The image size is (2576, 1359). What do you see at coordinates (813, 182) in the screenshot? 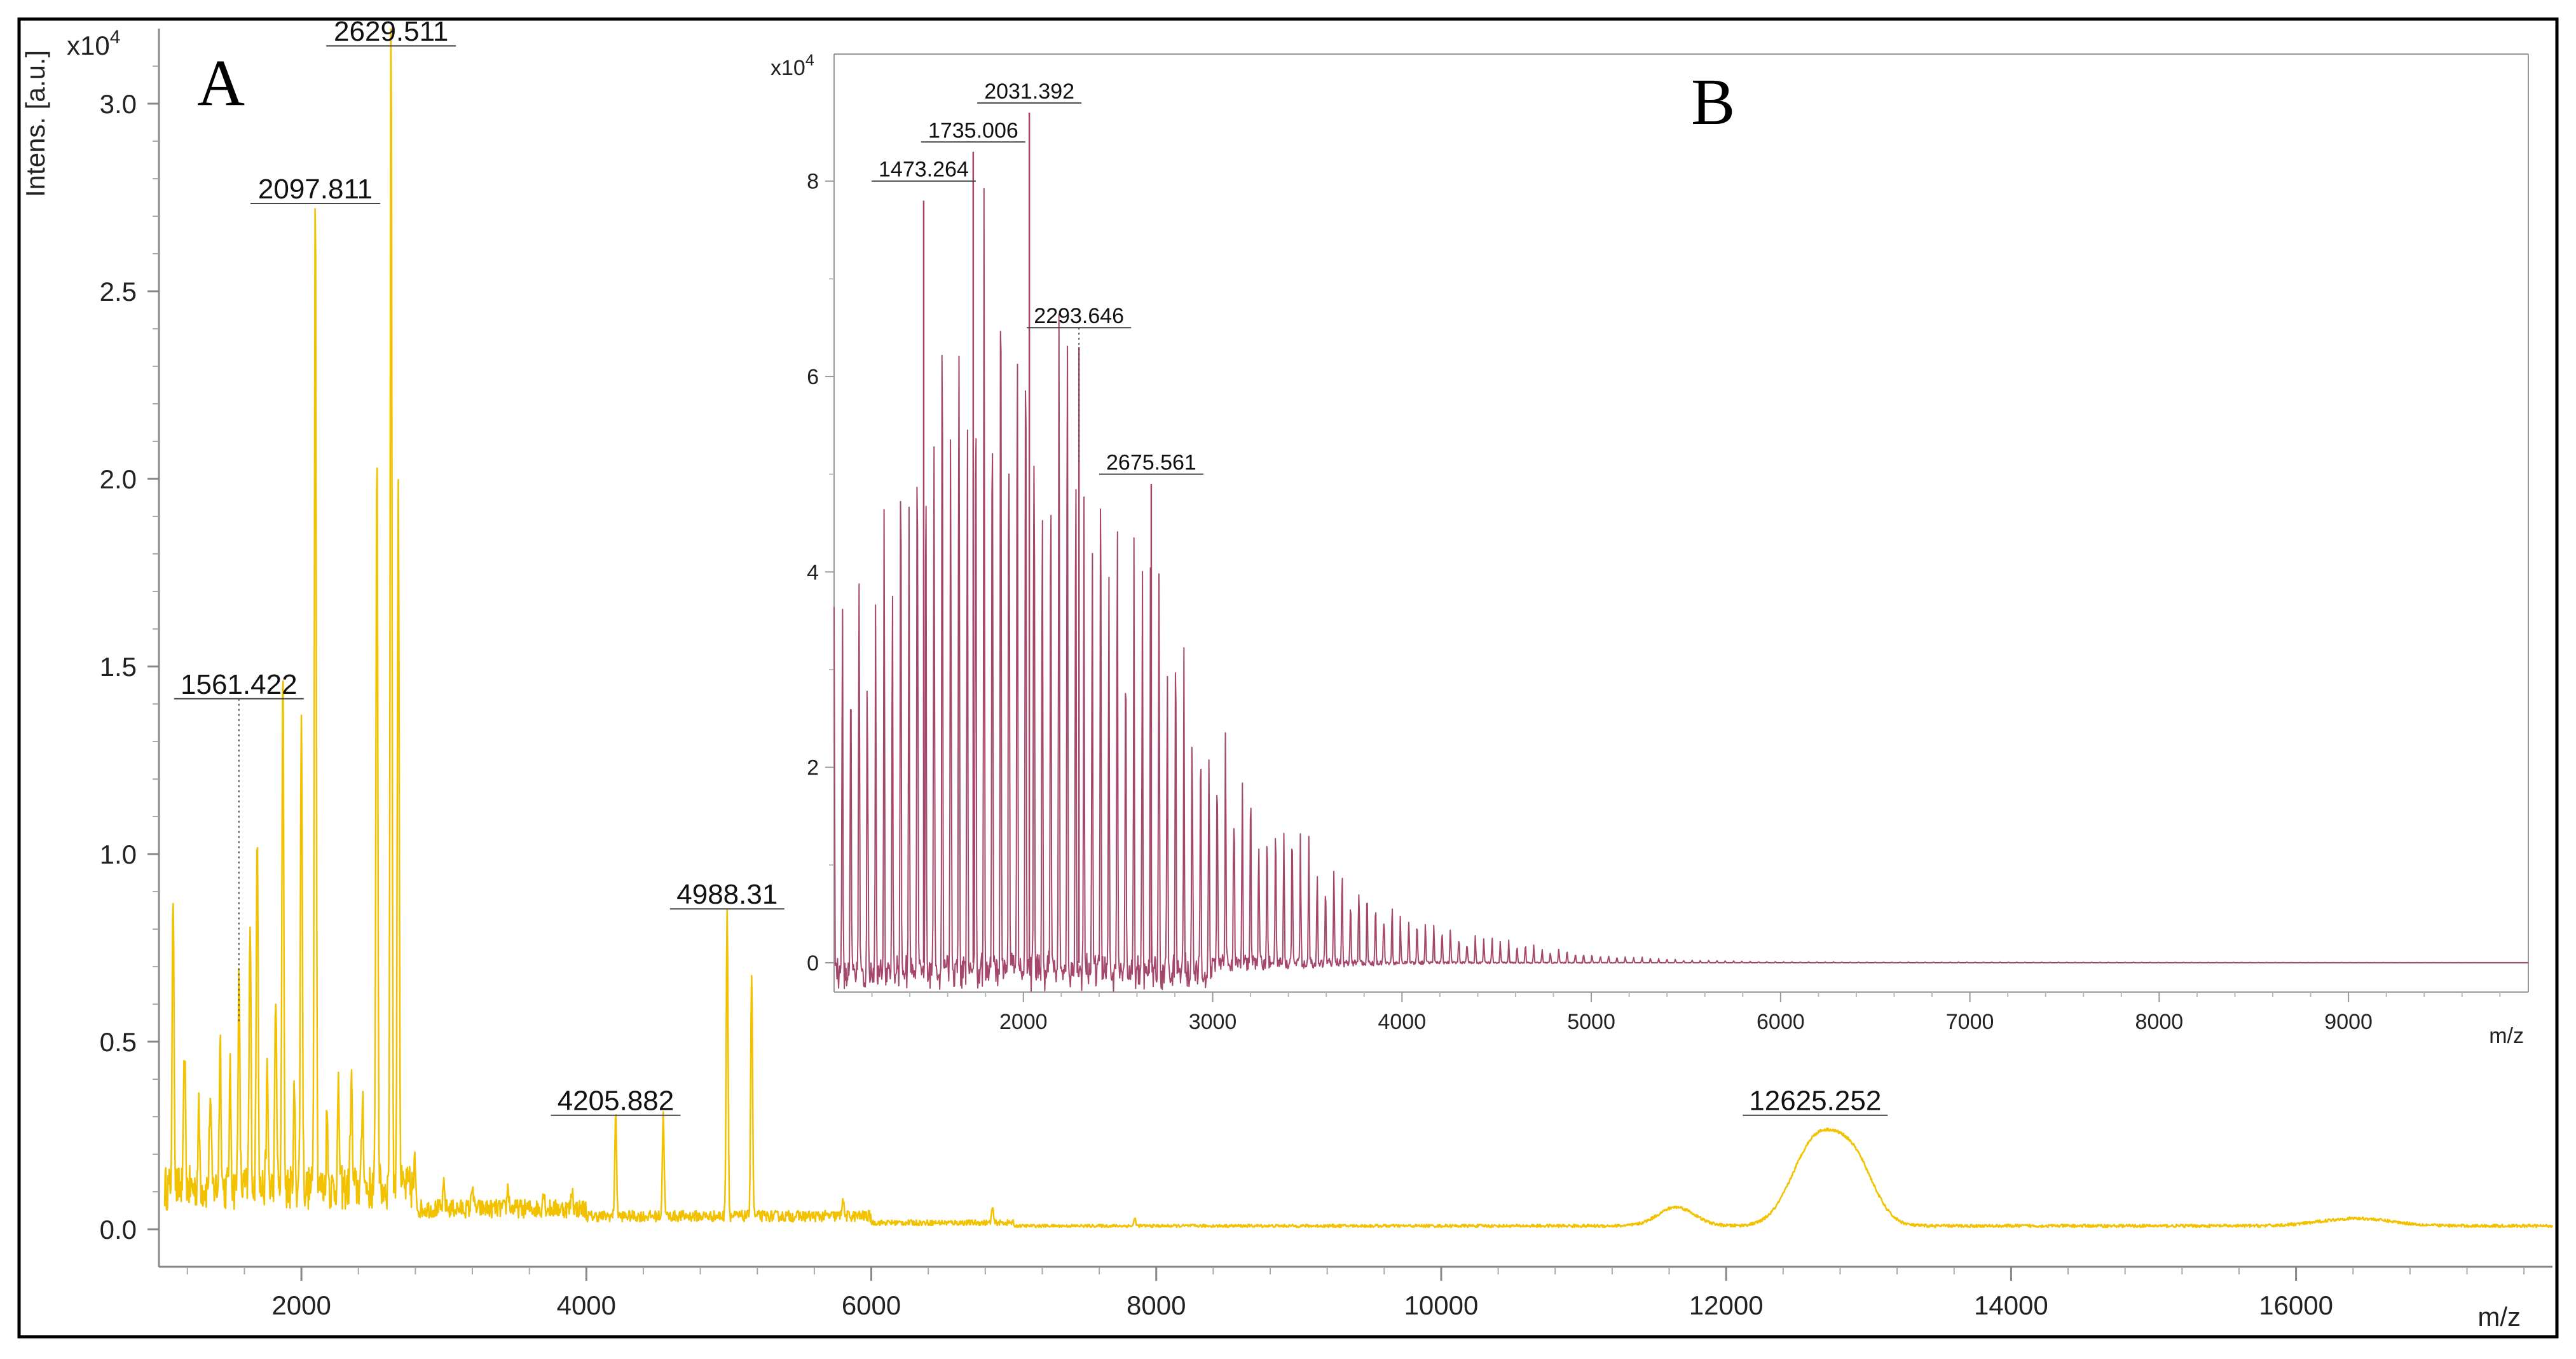
I see `panel-b-y-tick-label: 8` at bounding box center [813, 182].